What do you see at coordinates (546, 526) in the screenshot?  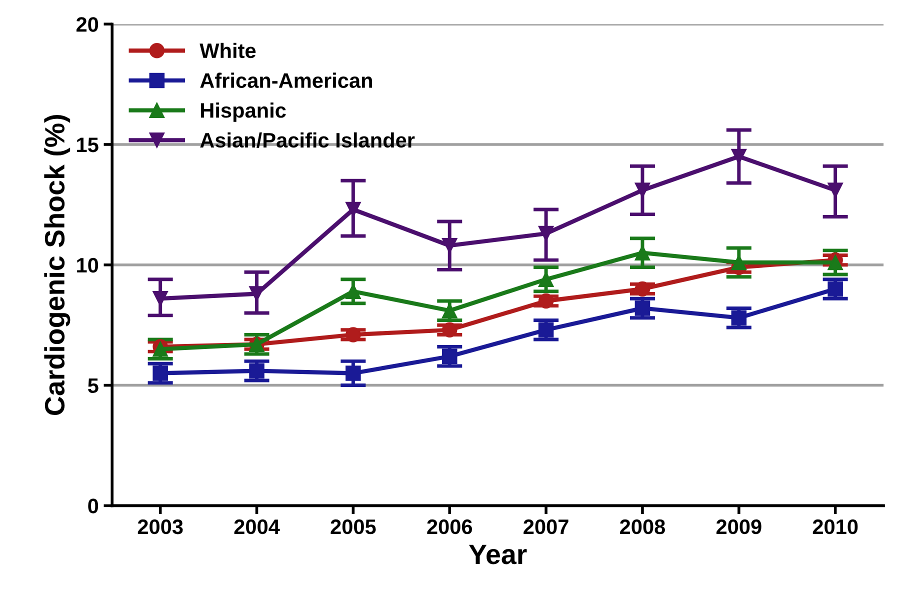 I see `x-tick-label: 2007` at bounding box center [546, 526].